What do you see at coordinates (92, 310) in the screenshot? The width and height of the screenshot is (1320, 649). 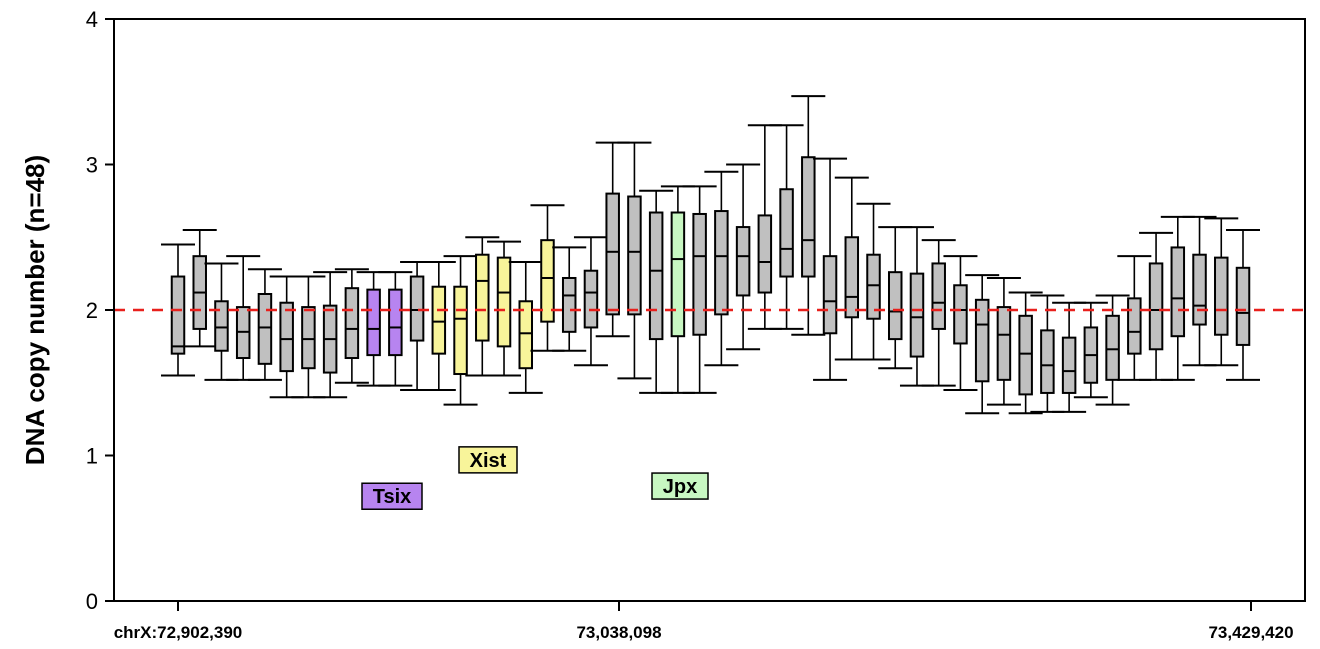 I see `y-tick-label: 2` at bounding box center [92, 310].